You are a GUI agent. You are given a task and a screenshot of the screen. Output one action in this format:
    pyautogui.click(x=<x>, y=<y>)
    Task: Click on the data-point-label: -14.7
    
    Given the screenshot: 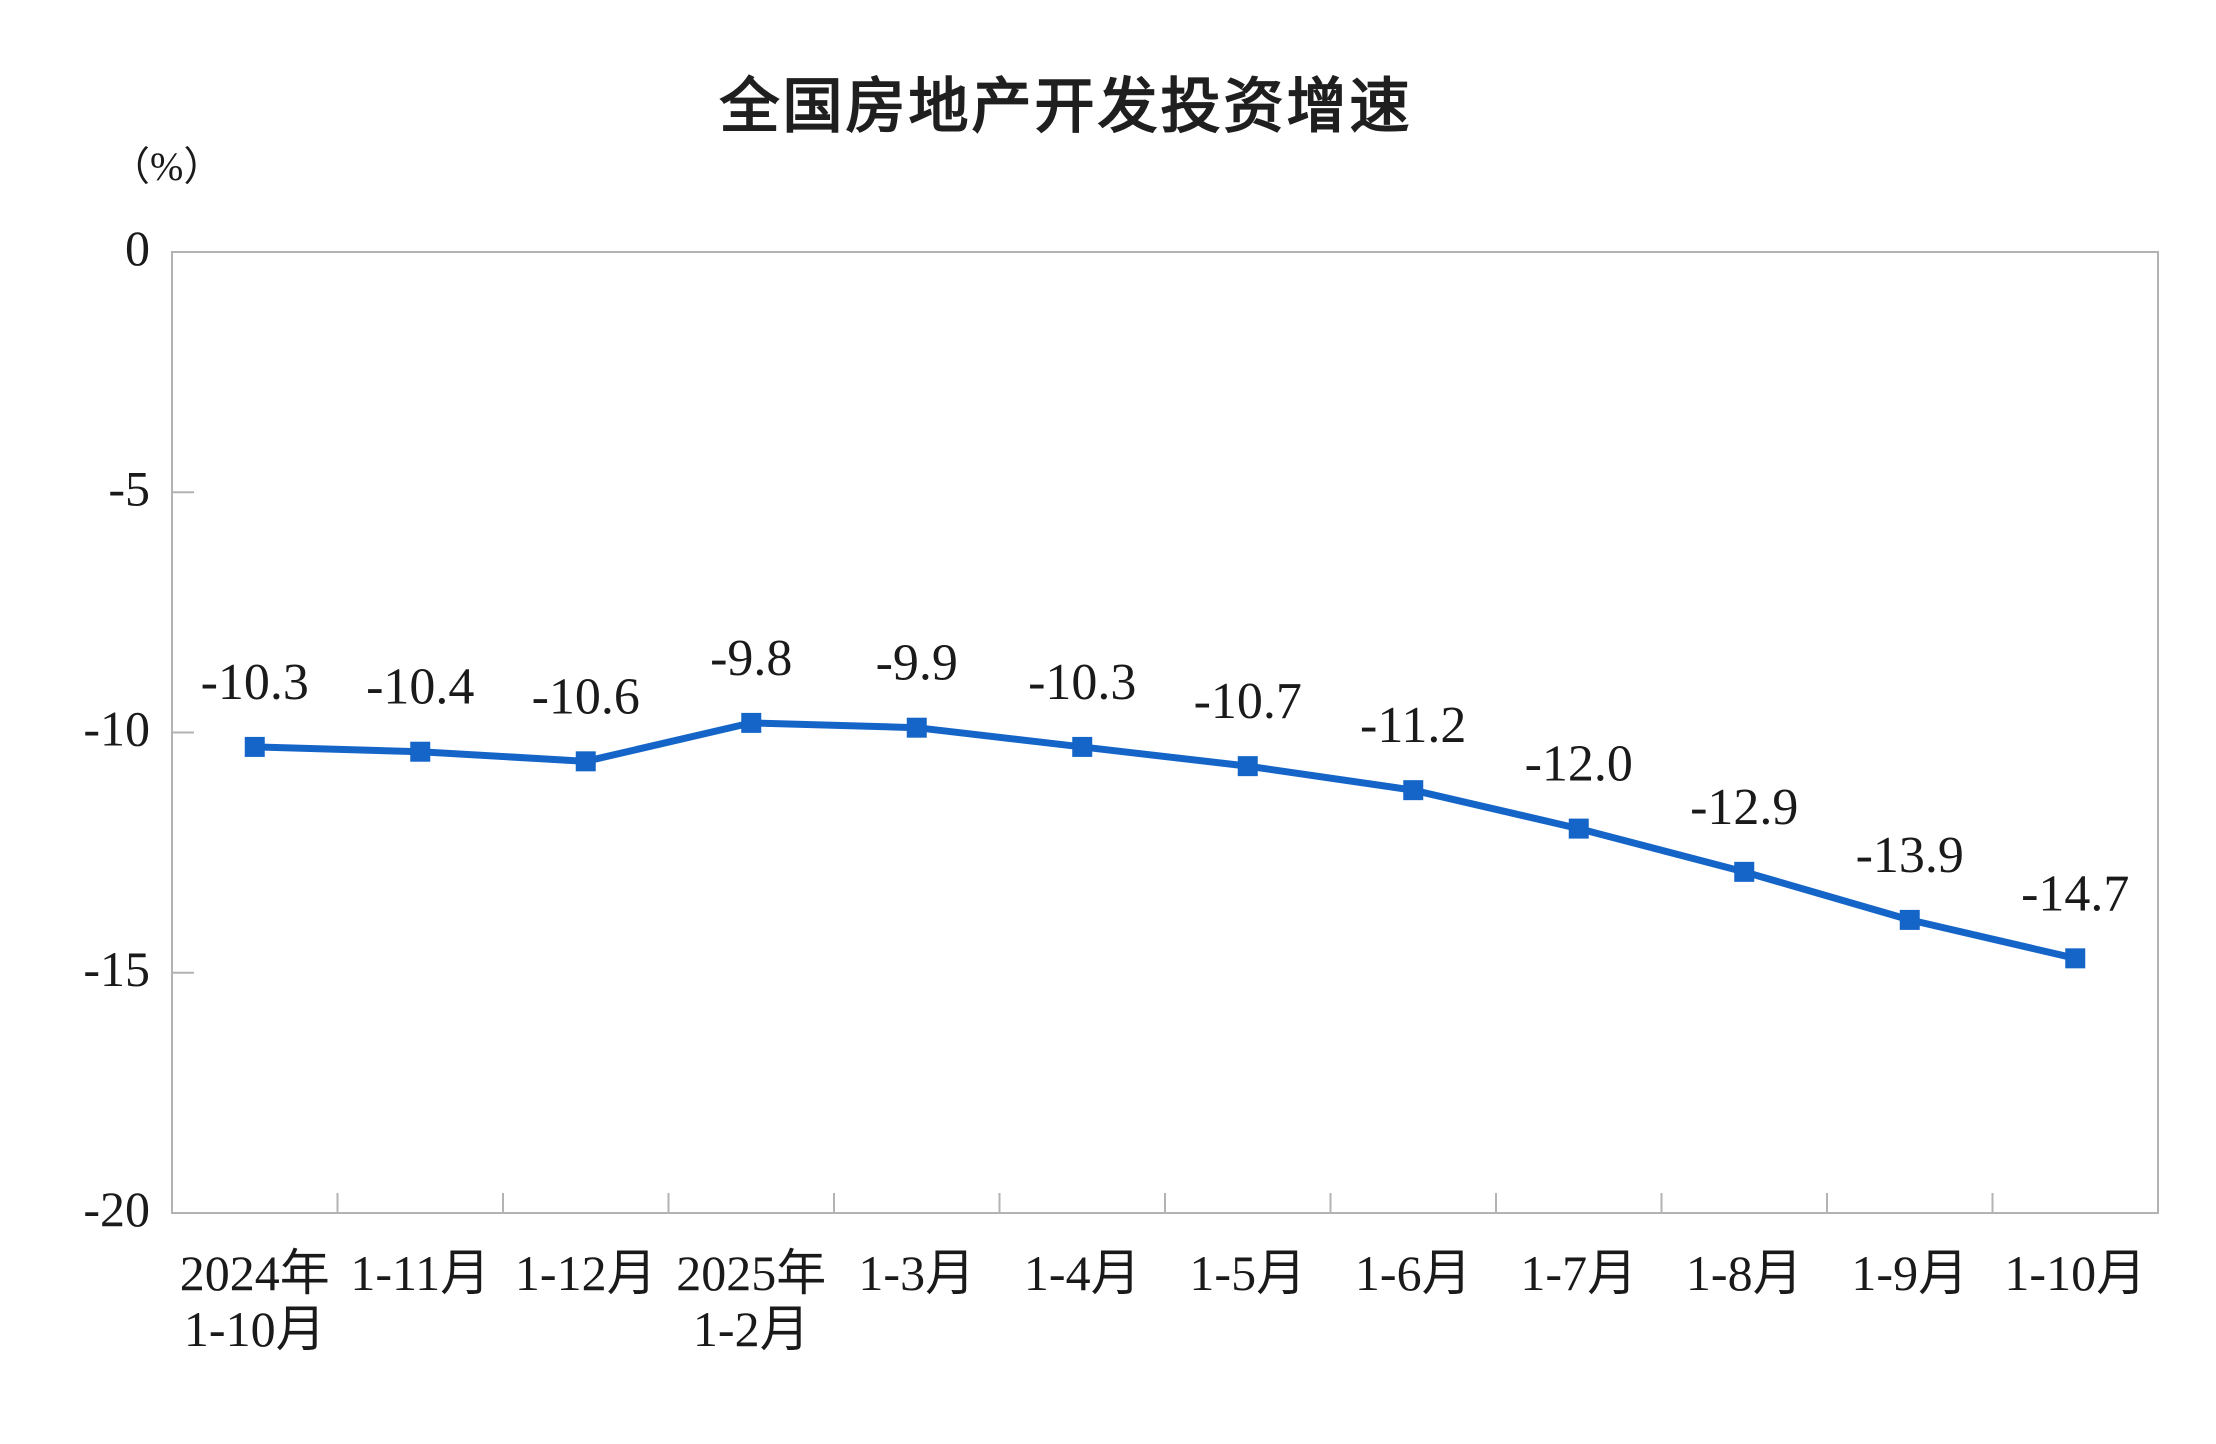 What is the action you would take?
    pyautogui.click(x=2075, y=893)
    